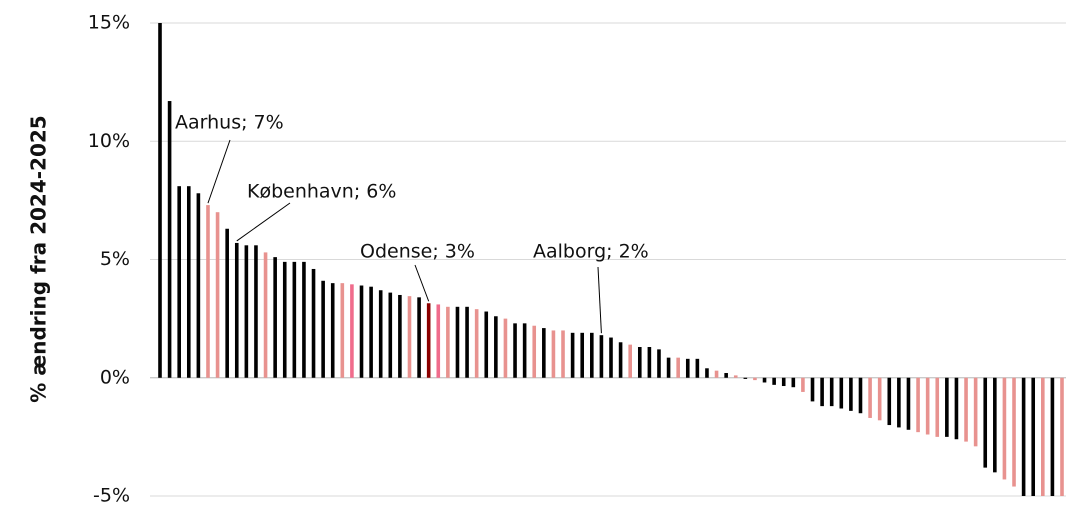  Describe the element at coordinates (109, 23) in the screenshot. I see `y-tick-label: 15%` at that location.